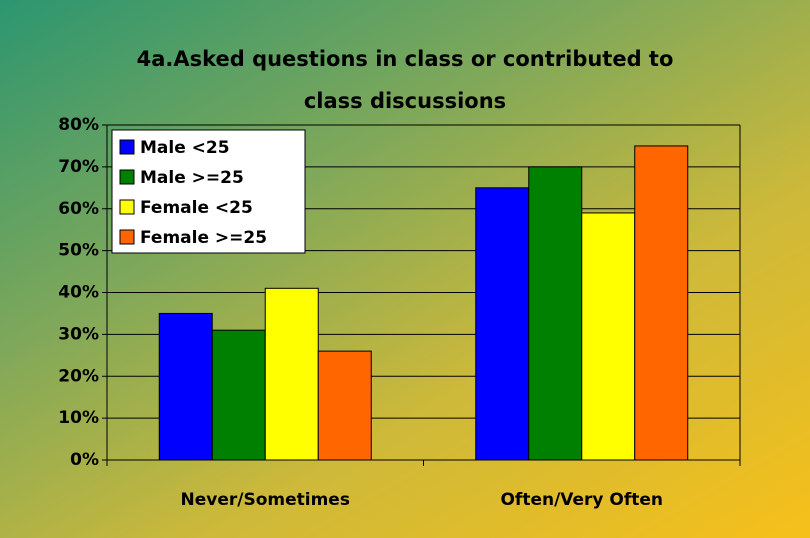 The height and width of the screenshot is (538, 810). I want to click on y-tick-label: 30%, so click(78, 334).